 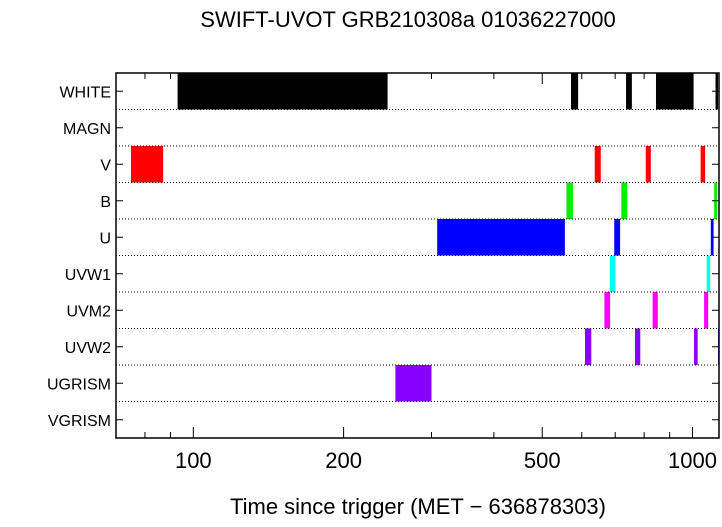 I want to click on row-label-ugrism: UGRISM, so click(x=79, y=384).